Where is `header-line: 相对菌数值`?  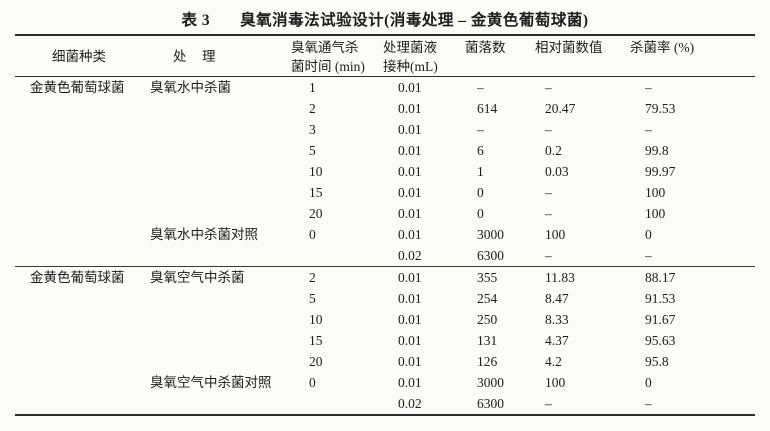 header-line: 相对菌数值 is located at coordinates (569, 47).